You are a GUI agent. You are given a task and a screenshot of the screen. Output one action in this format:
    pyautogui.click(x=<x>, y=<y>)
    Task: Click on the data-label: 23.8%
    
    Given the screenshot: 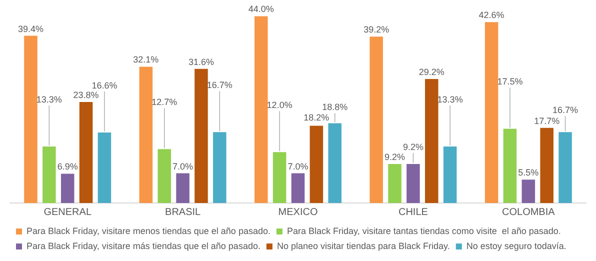 What is the action you would take?
    pyautogui.click(x=86, y=95)
    